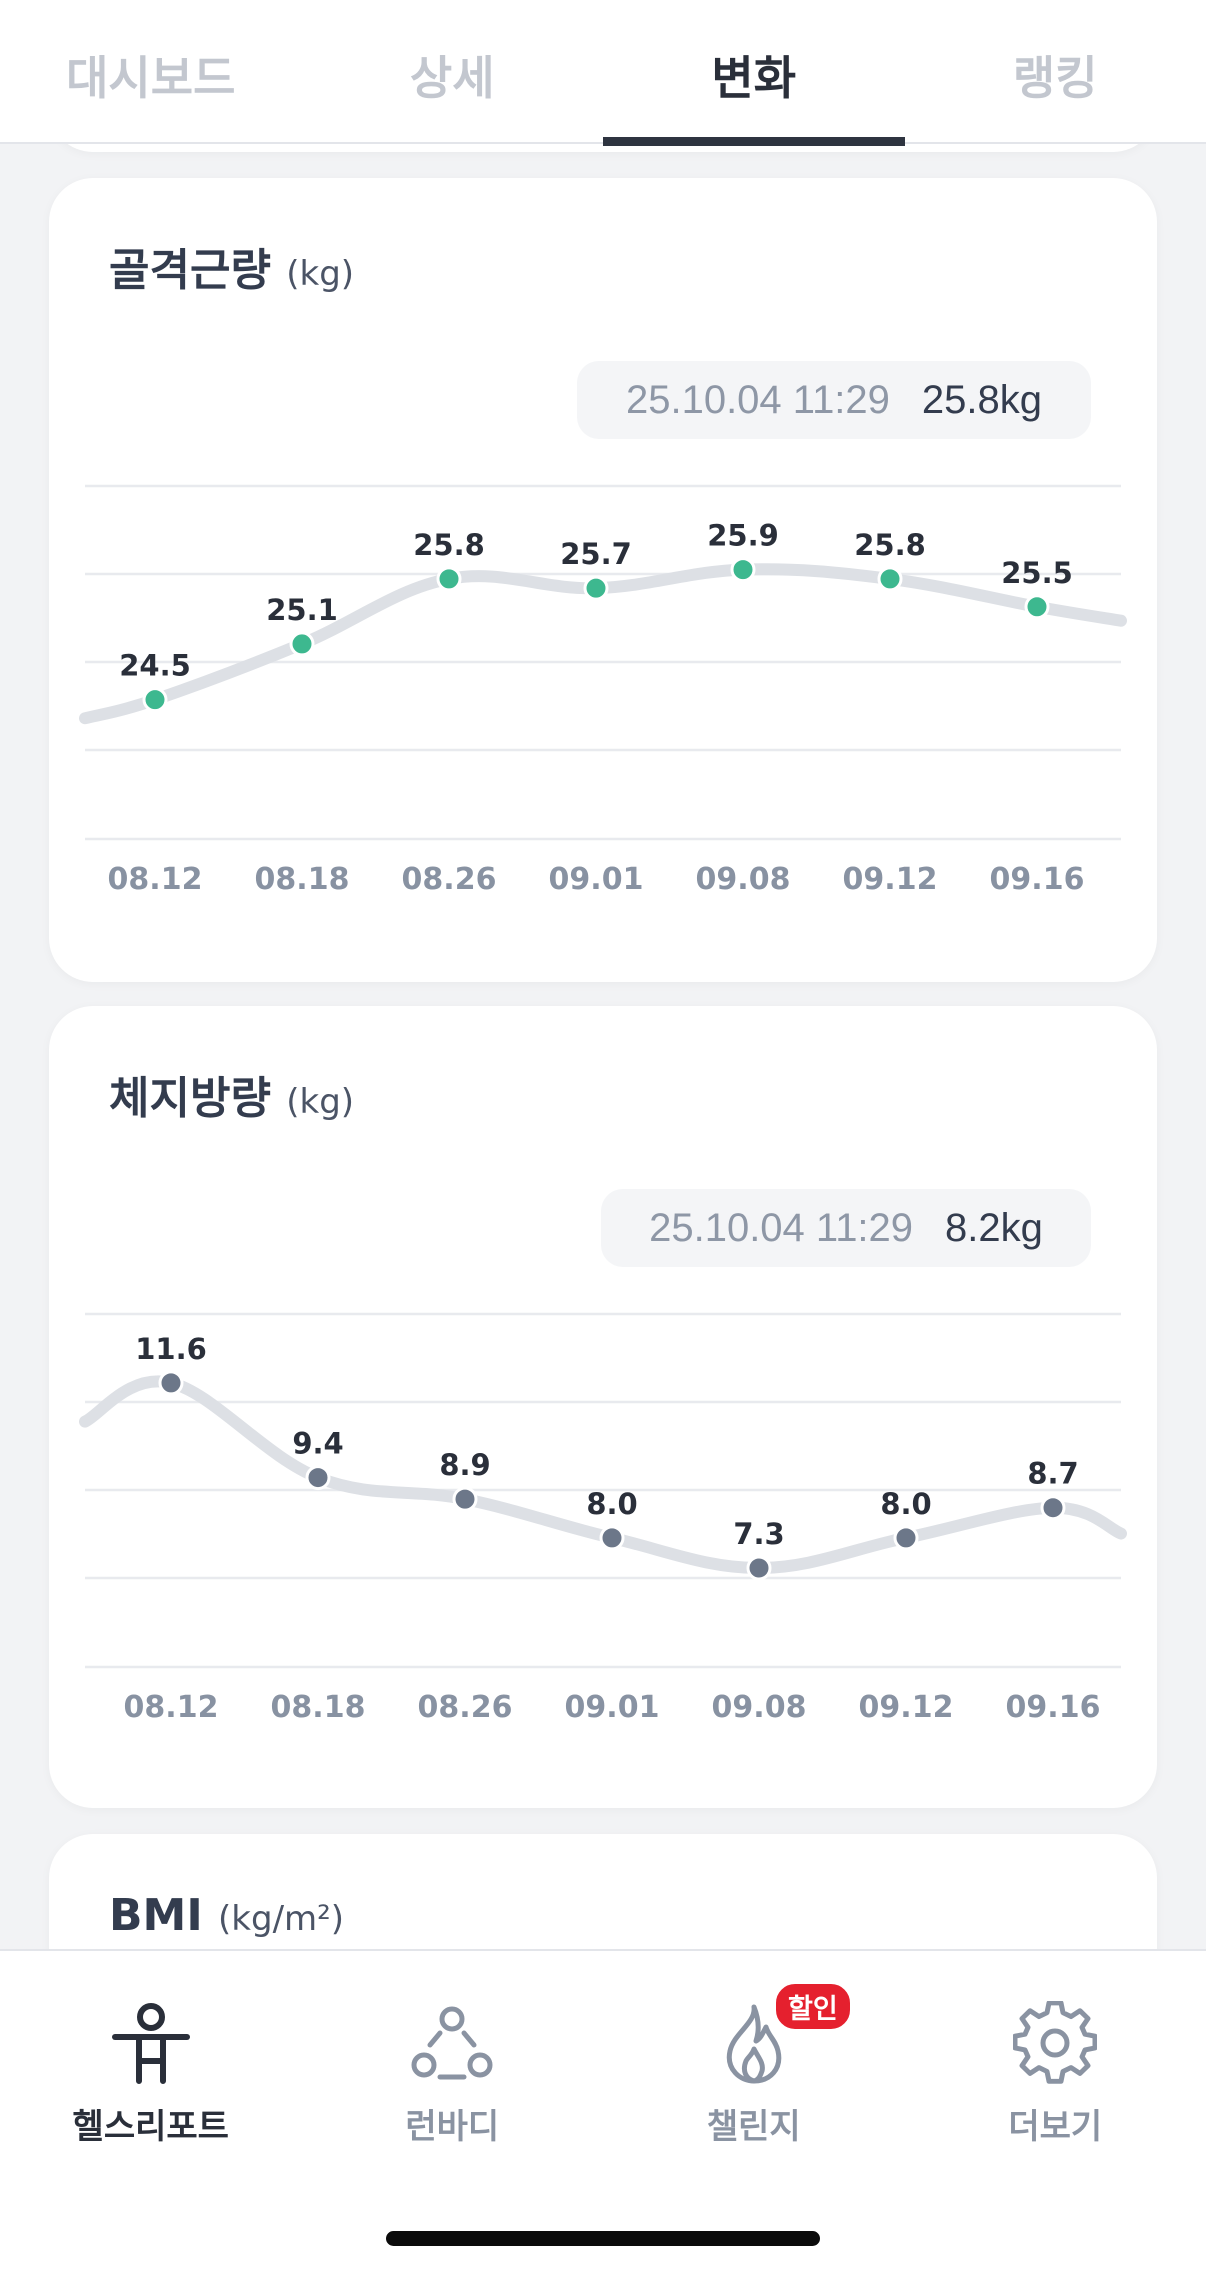  I want to click on card-title-text: BMI, so click(156, 1915).